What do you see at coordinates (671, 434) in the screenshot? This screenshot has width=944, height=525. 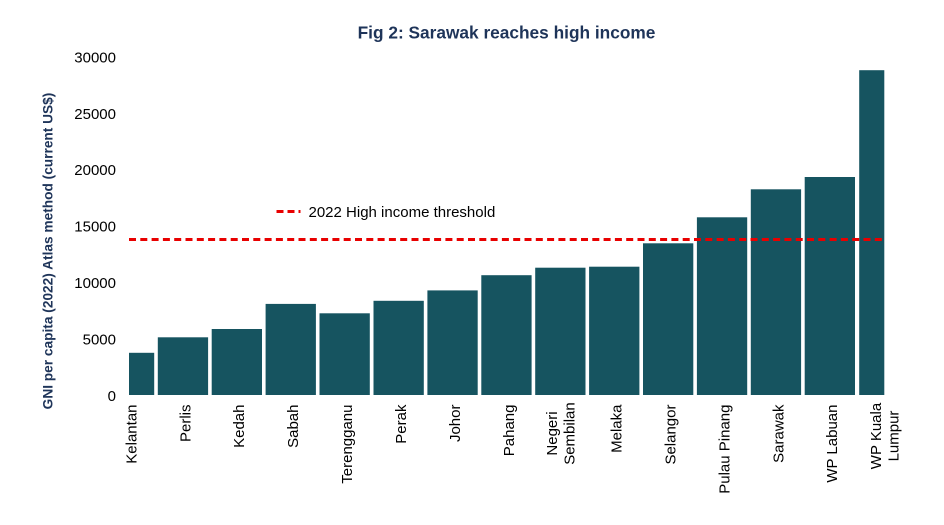 I see `svg-text: Selangor` at bounding box center [671, 434].